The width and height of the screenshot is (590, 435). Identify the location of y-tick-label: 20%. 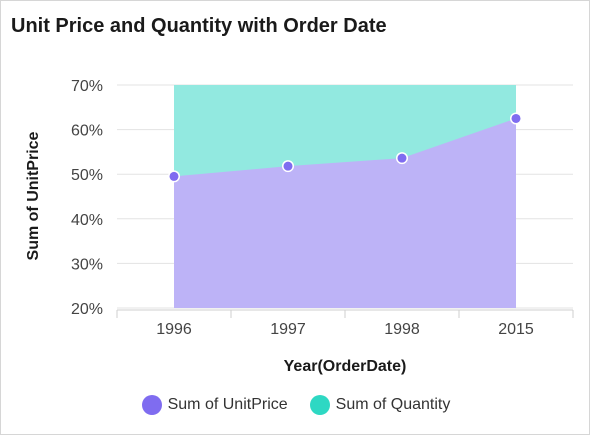
(87, 309).